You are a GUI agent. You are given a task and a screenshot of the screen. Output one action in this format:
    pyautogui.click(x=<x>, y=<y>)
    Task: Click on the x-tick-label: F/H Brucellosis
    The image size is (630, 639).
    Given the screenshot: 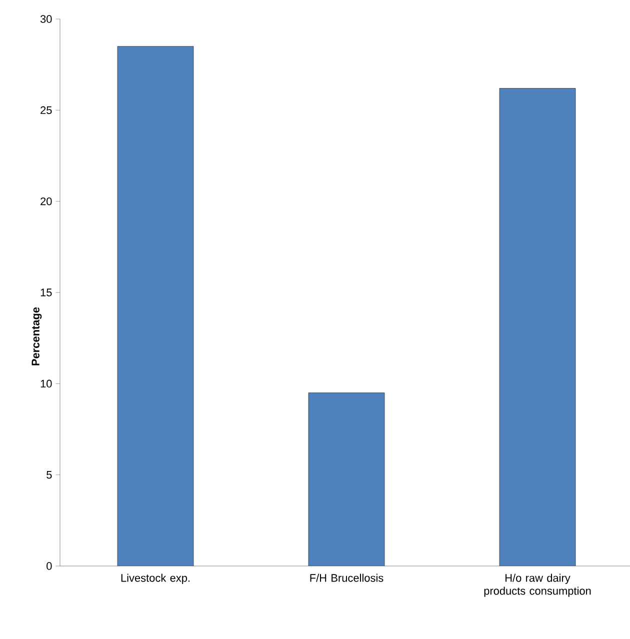 What is the action you would take?
    pyautogui.click(x=347, y=578)
    